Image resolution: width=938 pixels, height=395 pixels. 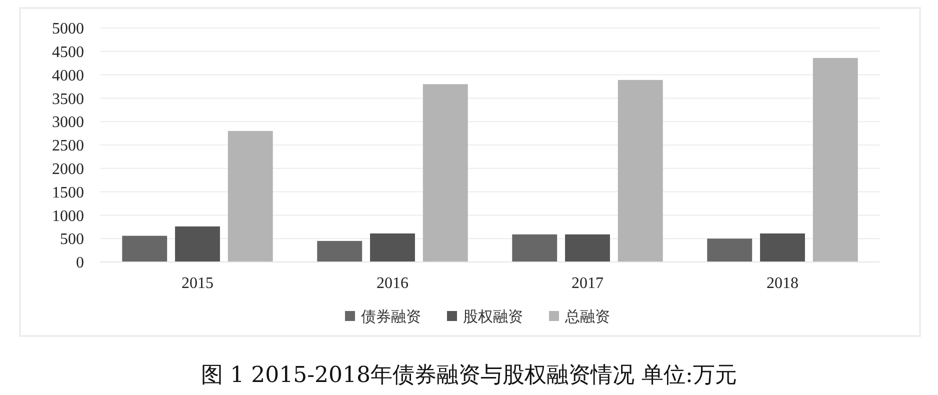 I want to click on y-tick-label: 5000, so click(x=68, y=29).